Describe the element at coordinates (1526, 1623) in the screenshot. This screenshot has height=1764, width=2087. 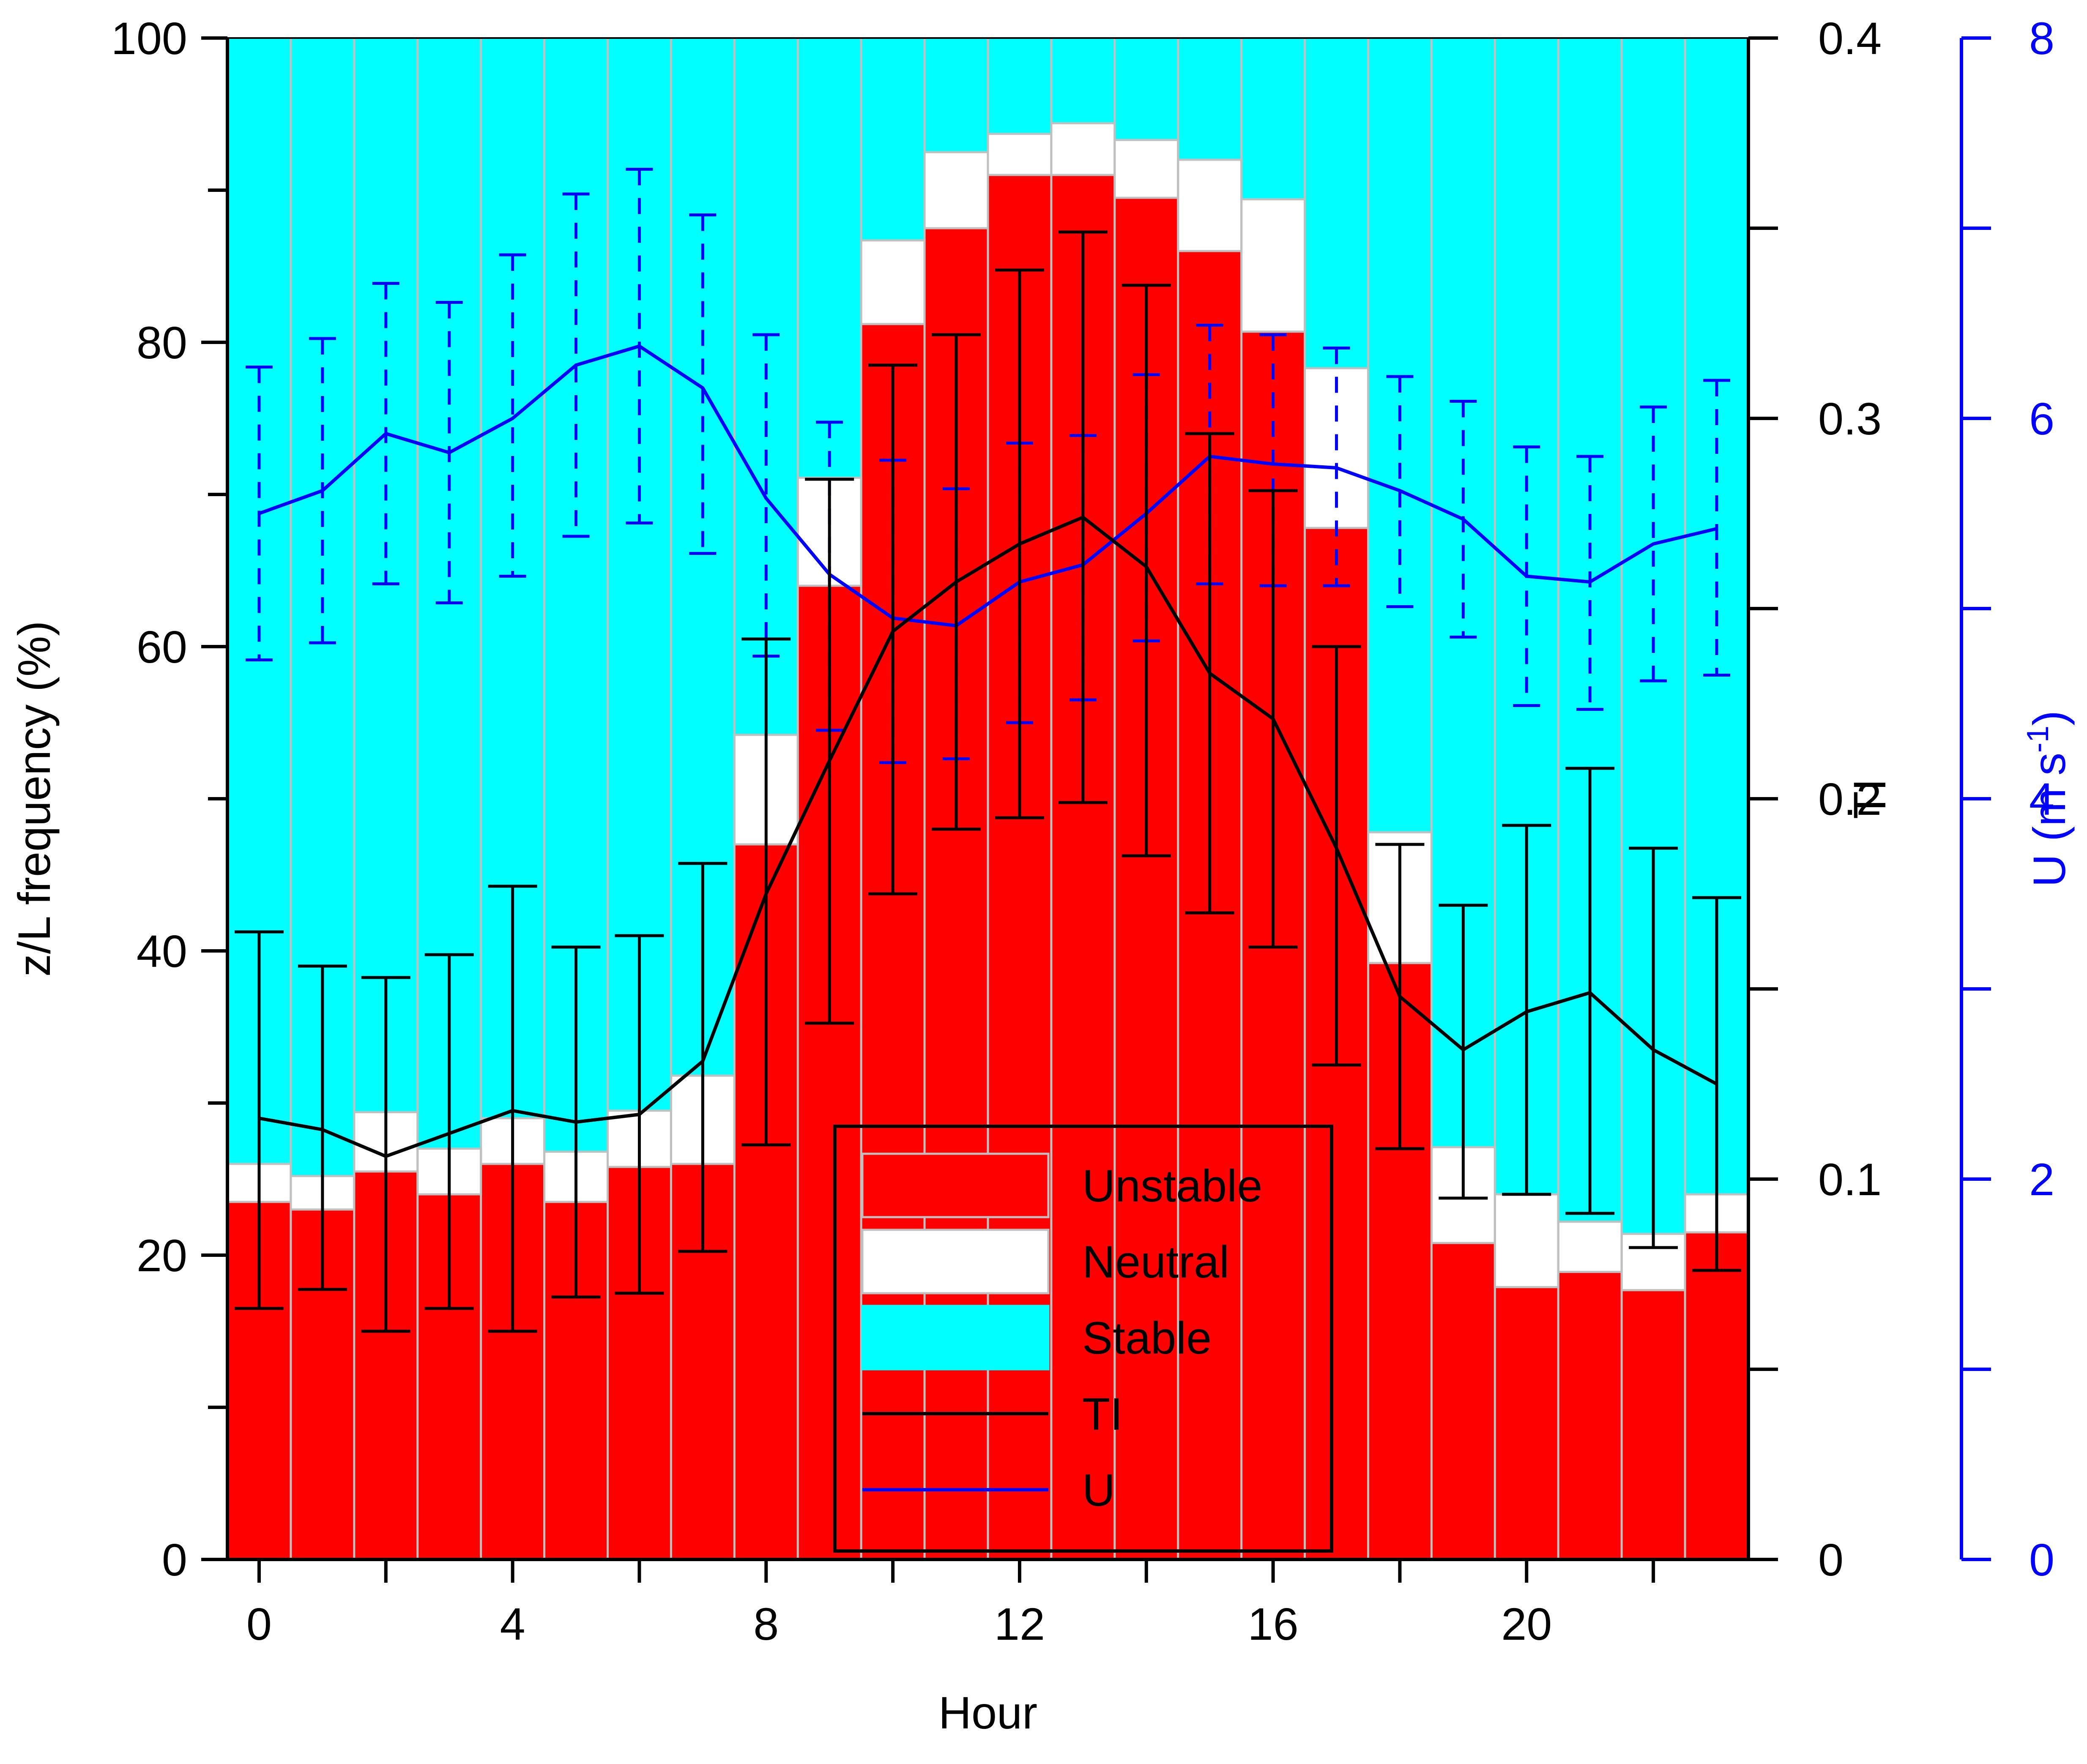
I see `x-tick-label: 20` at that location.